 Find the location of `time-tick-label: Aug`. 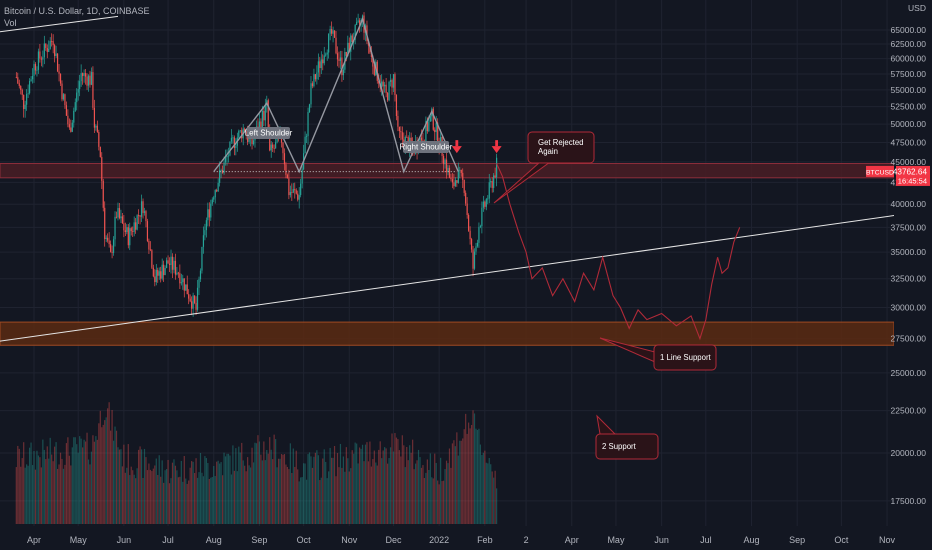

time-tick-label: Aug is located at coordinates (214, 540).